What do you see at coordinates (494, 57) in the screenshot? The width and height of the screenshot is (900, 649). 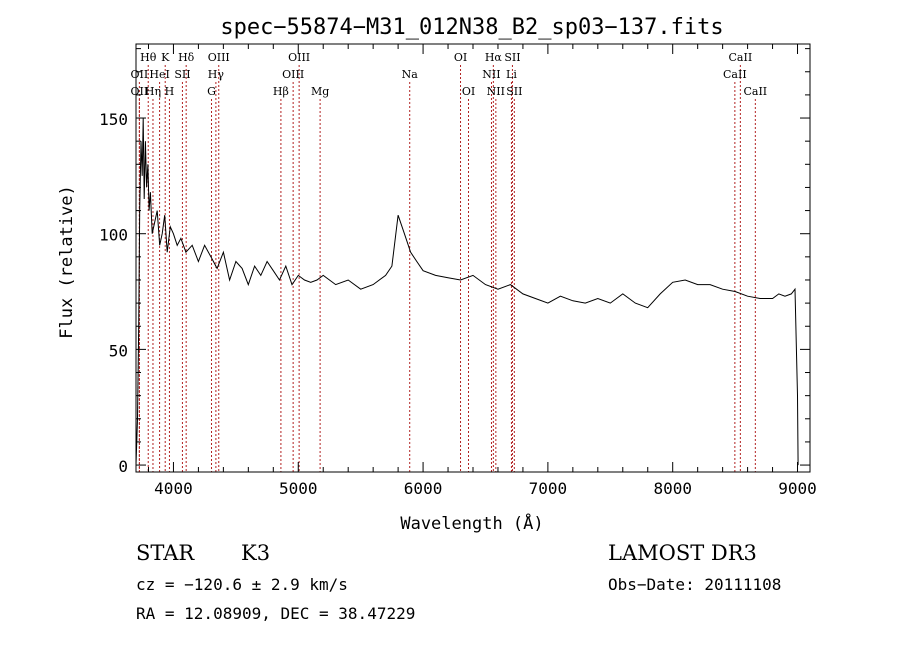 I see `spectral-line-label: Hα` at bounding box center [494, 57].